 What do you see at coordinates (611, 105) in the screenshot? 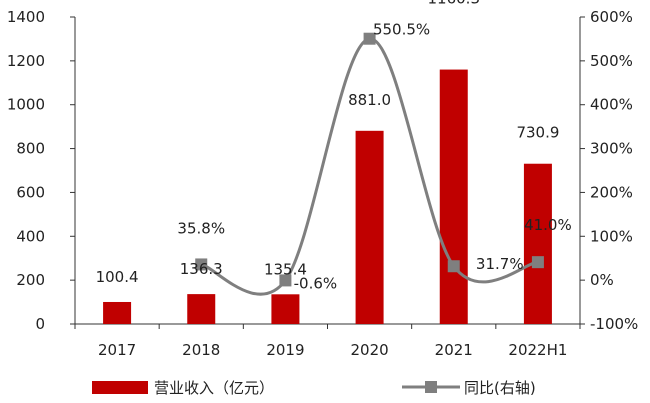
I see `right-tick-label: 400%` at bounding box center [611, 105].